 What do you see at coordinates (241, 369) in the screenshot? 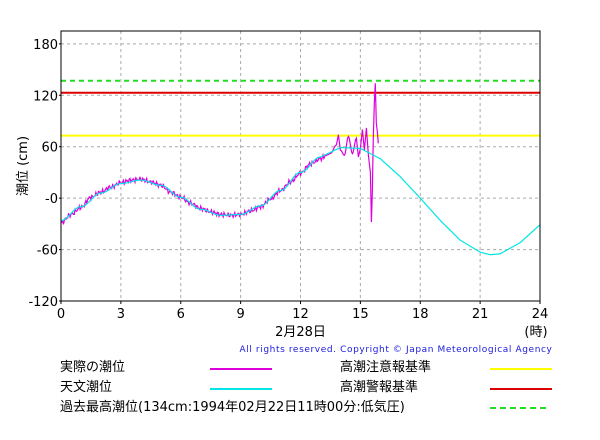
I see `legend-swatch-actual` at bounding box center [241, 369].